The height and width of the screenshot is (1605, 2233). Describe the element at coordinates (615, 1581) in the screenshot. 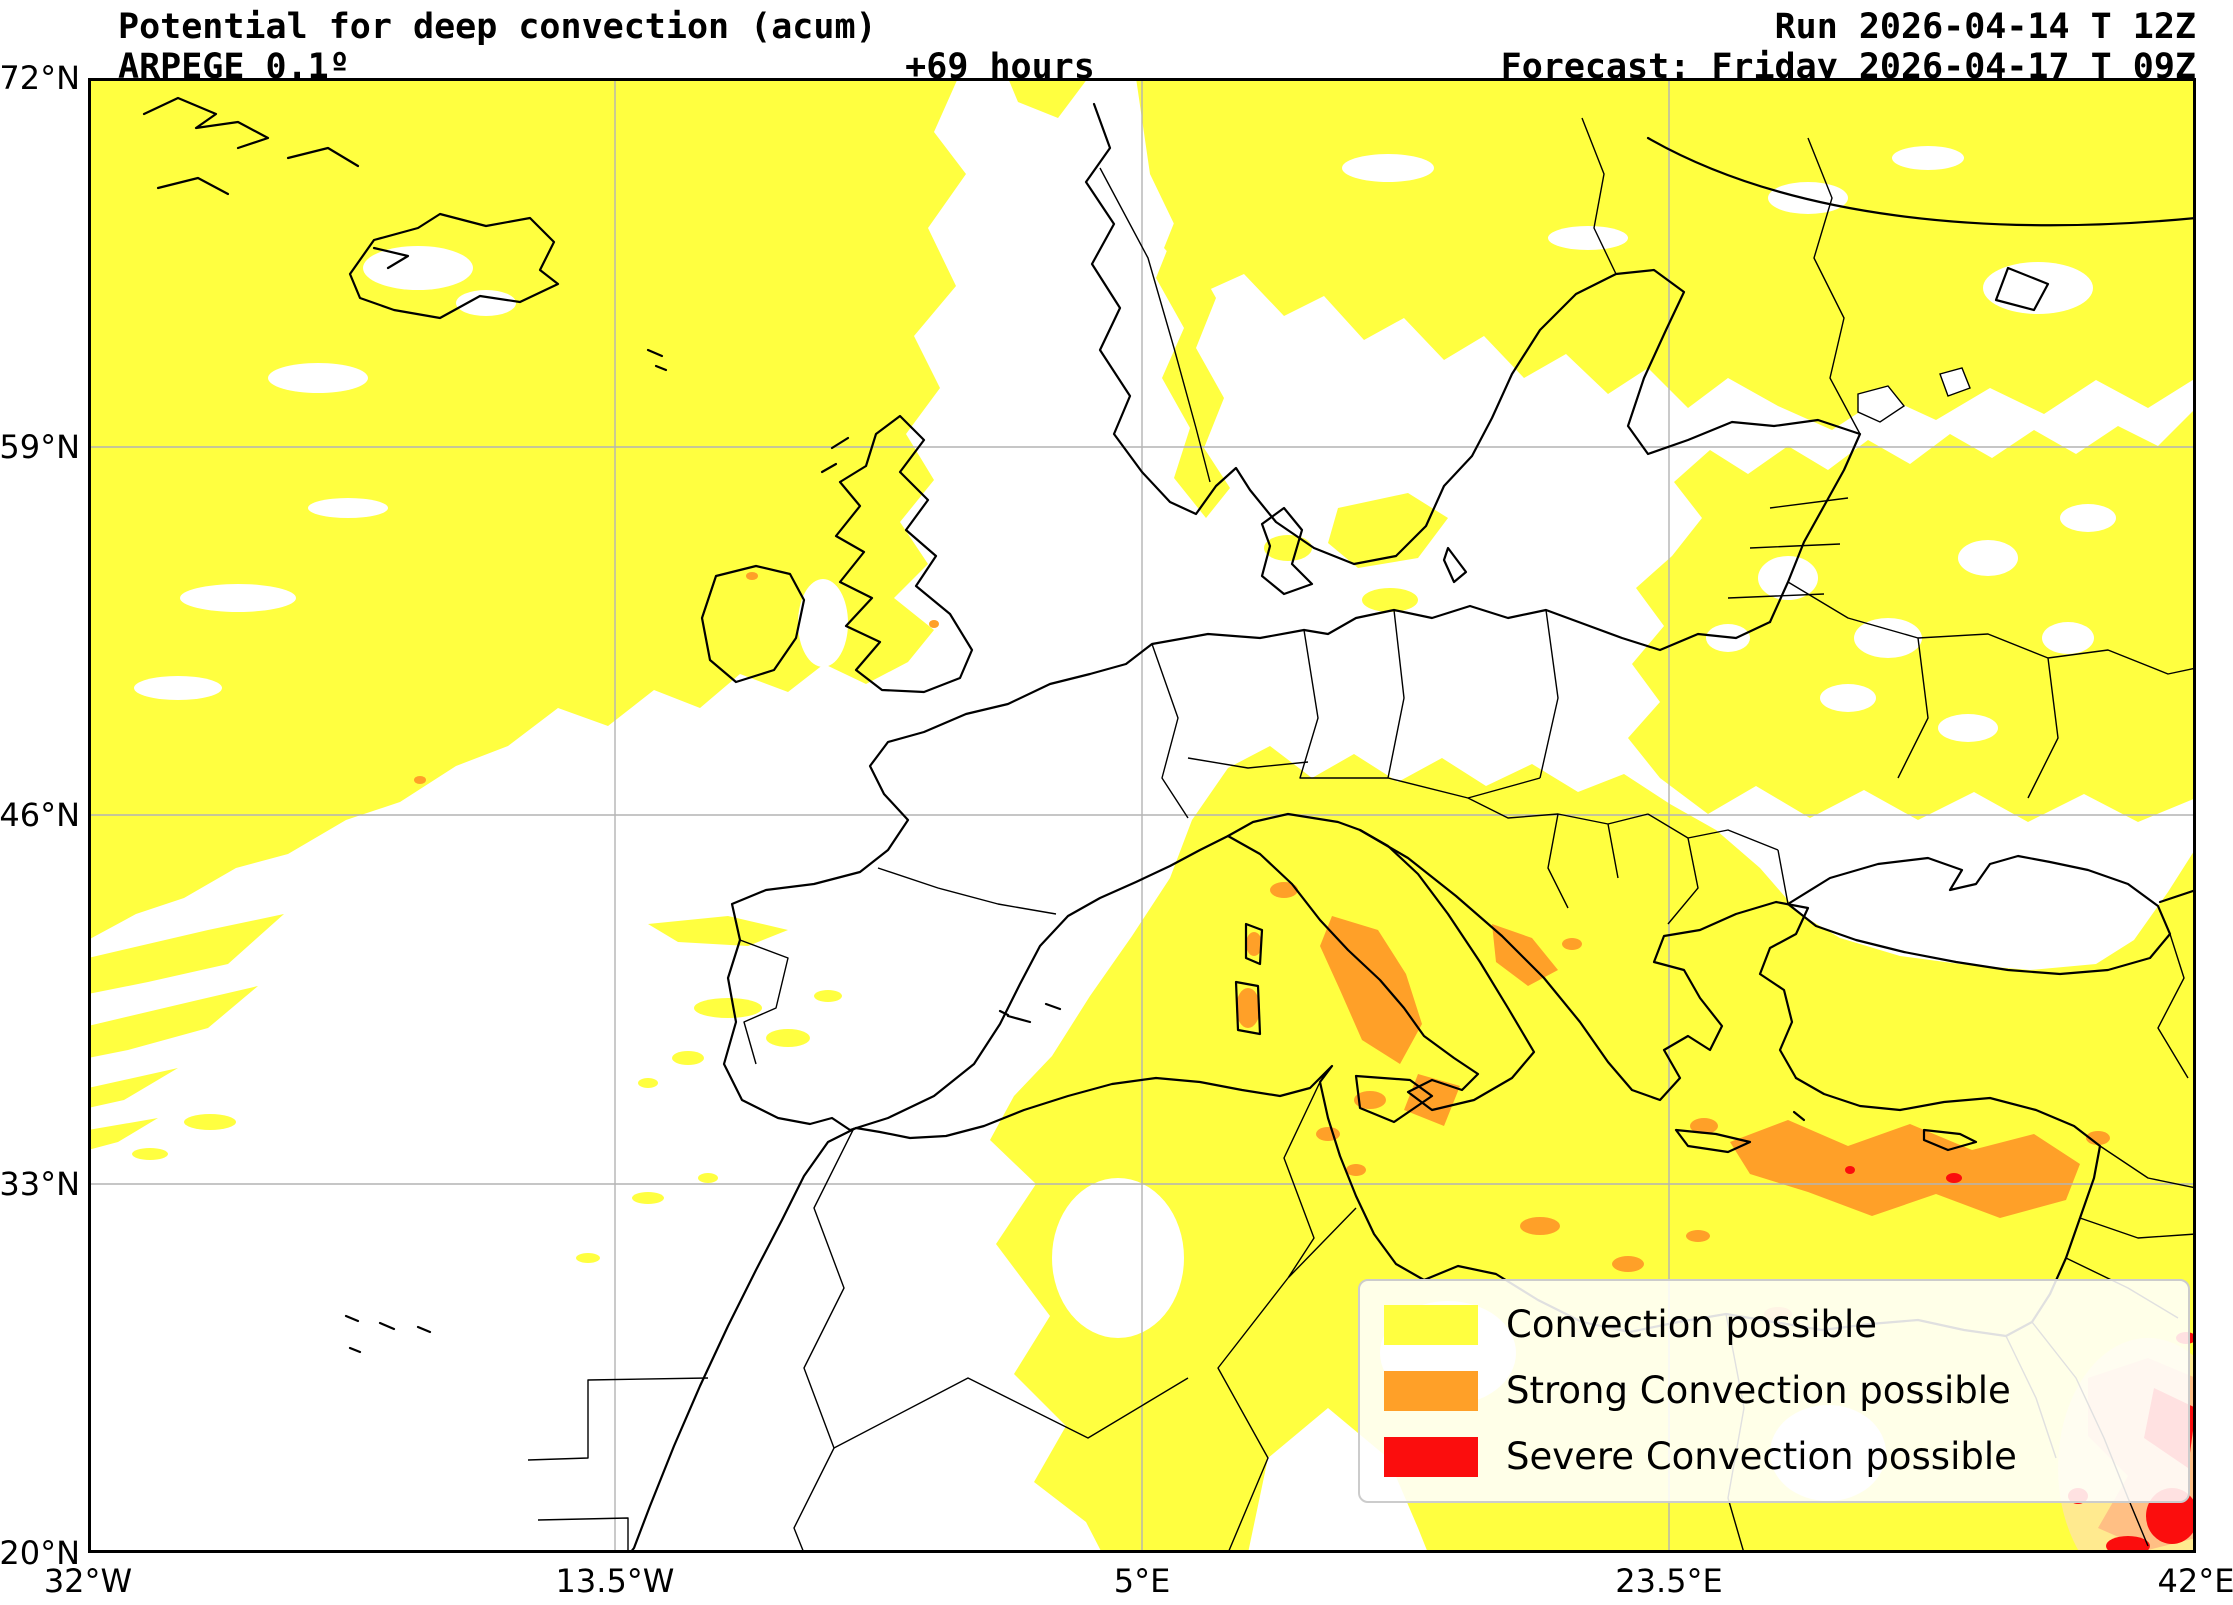

I see `lon-tick-13-5w: 13.5°W` at that location.